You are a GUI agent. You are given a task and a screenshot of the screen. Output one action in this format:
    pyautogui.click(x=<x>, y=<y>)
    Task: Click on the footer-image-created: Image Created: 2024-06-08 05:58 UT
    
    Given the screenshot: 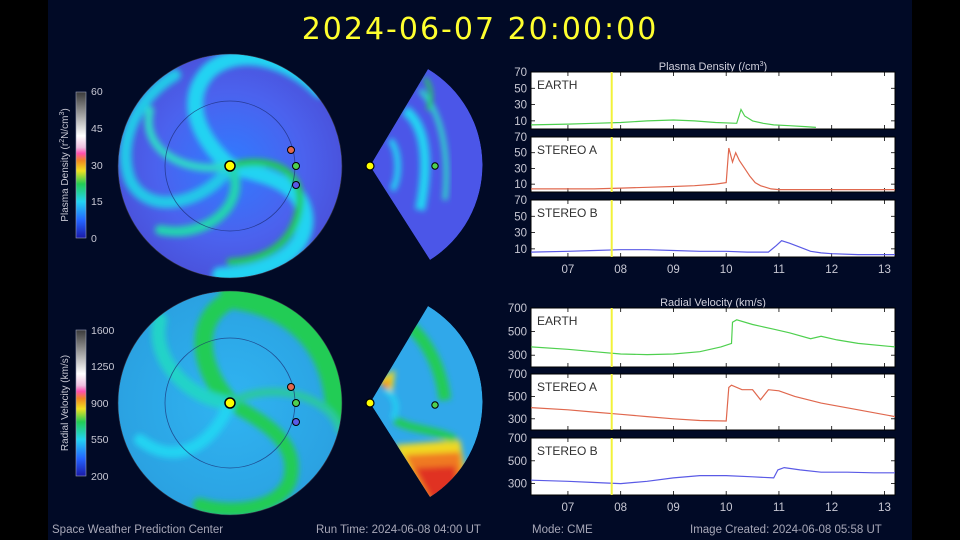 What is the action you would take?
    pyautogui.click(x=786, y=530)
    